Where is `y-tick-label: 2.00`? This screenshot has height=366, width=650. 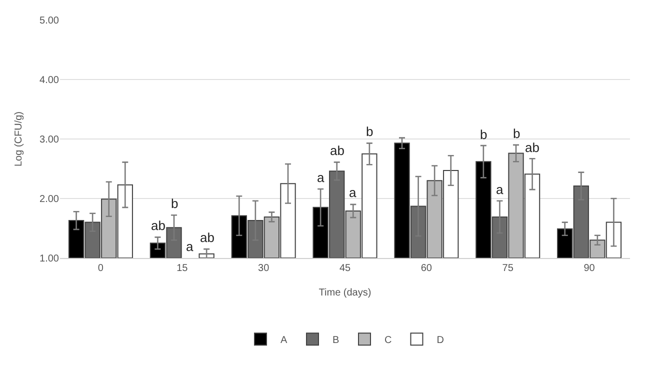
y-tick-label: 2.00 is located at coordinates (50, 199).